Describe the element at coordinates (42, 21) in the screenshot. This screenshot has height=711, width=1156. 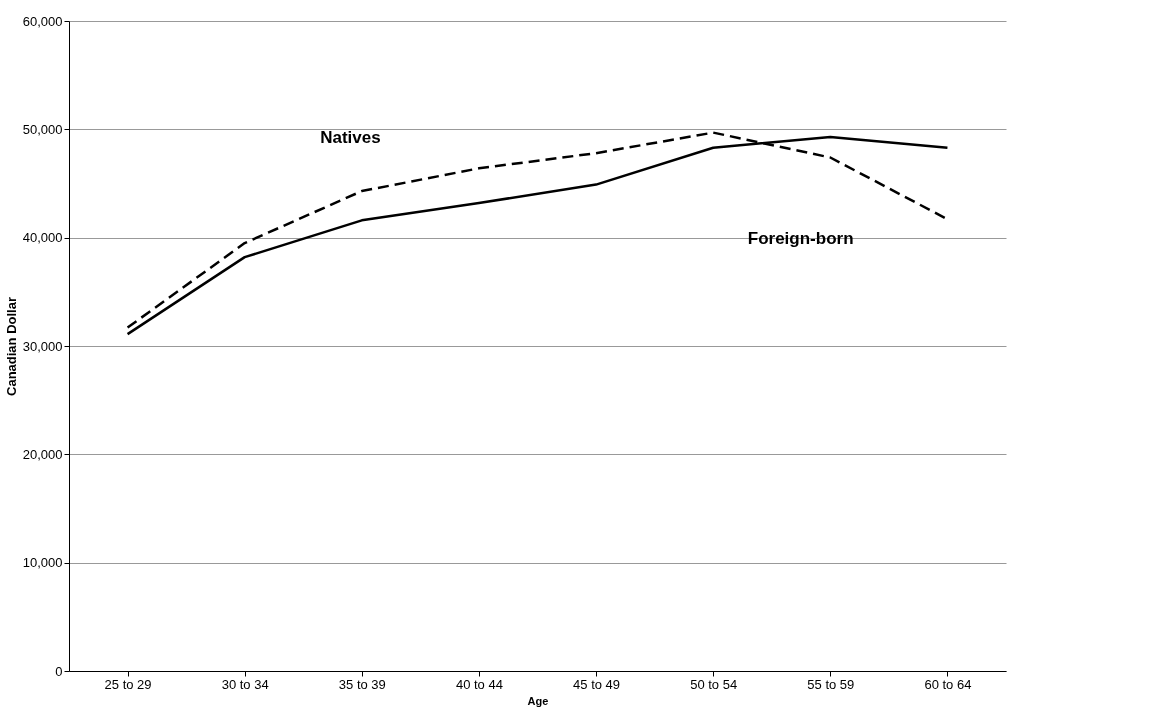
I see `y-tick-label: 60,000` at that location.